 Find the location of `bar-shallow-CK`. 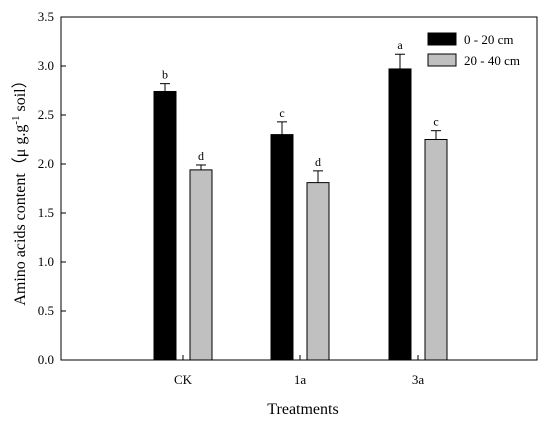

bar-shallow-CK is located at coordinates (165, 225).